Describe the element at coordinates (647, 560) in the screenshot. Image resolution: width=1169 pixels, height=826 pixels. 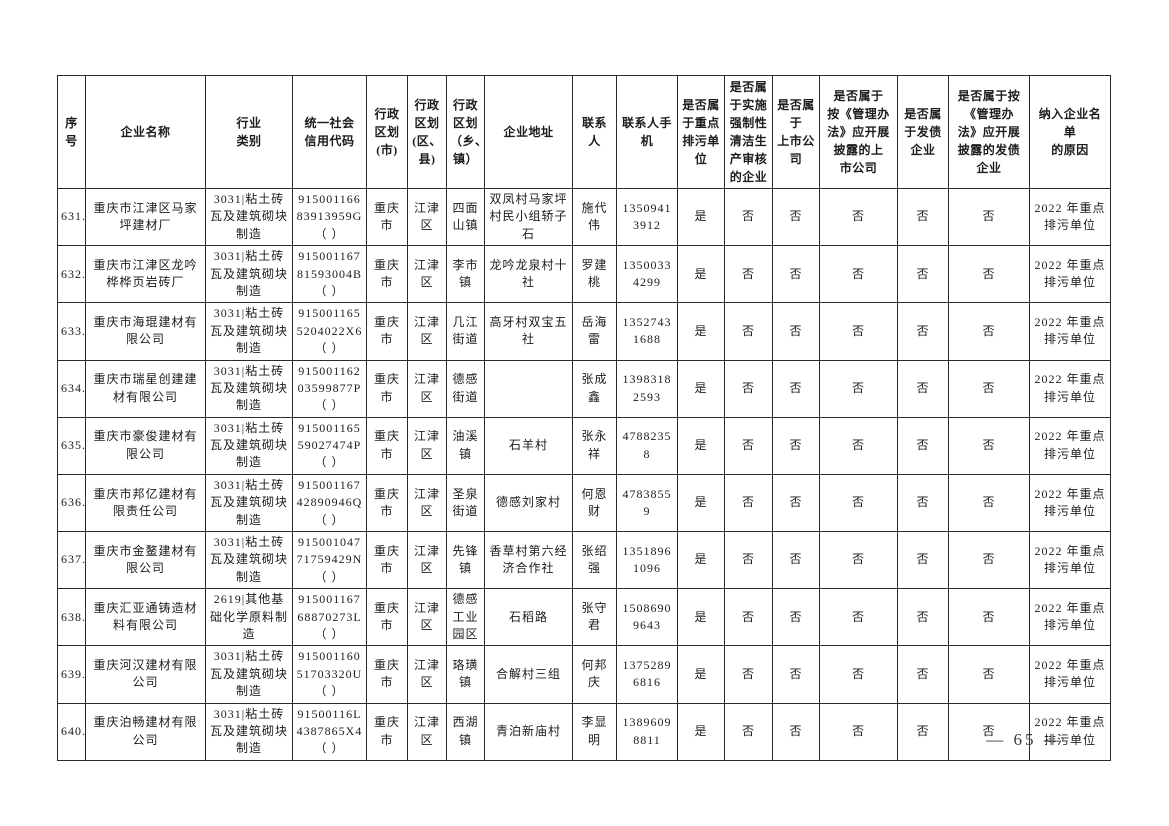
I see `cell-phone: 13518961096` at that location.